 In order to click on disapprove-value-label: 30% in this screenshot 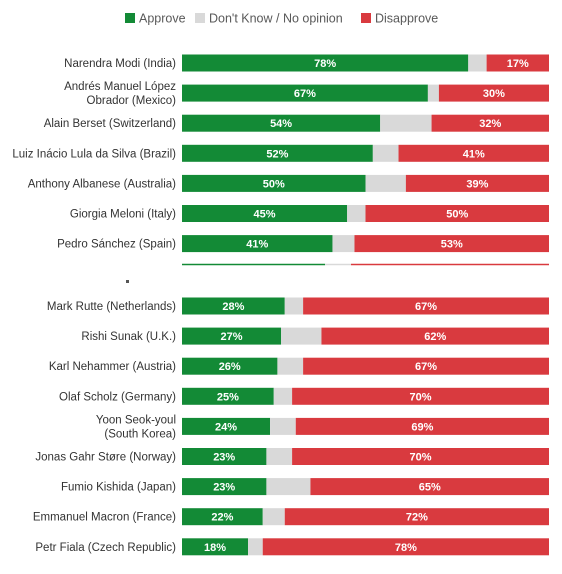, I will do `click(494, 94)`.